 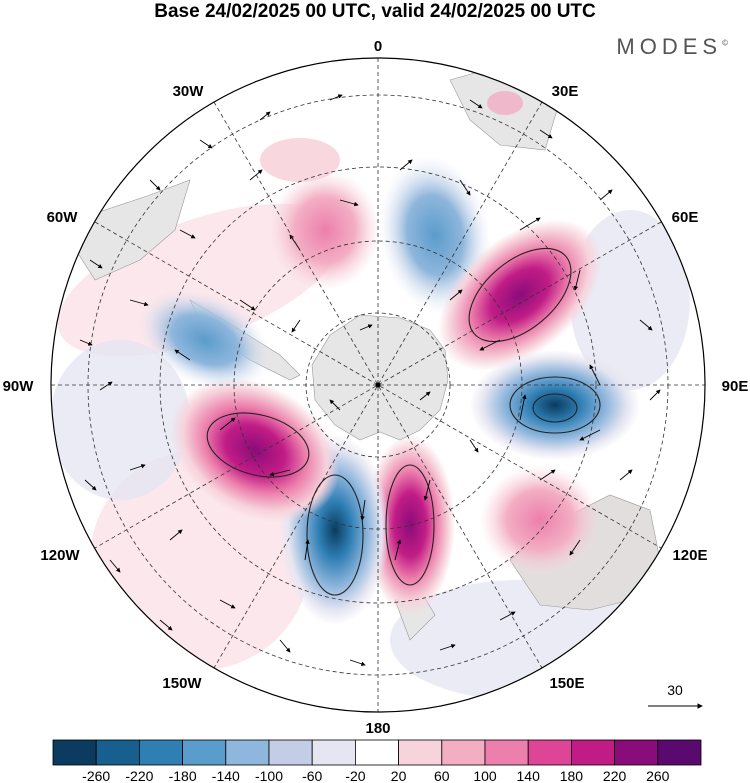 I want to click on lon-label-60w: 60W, so click(x=63, y=217).